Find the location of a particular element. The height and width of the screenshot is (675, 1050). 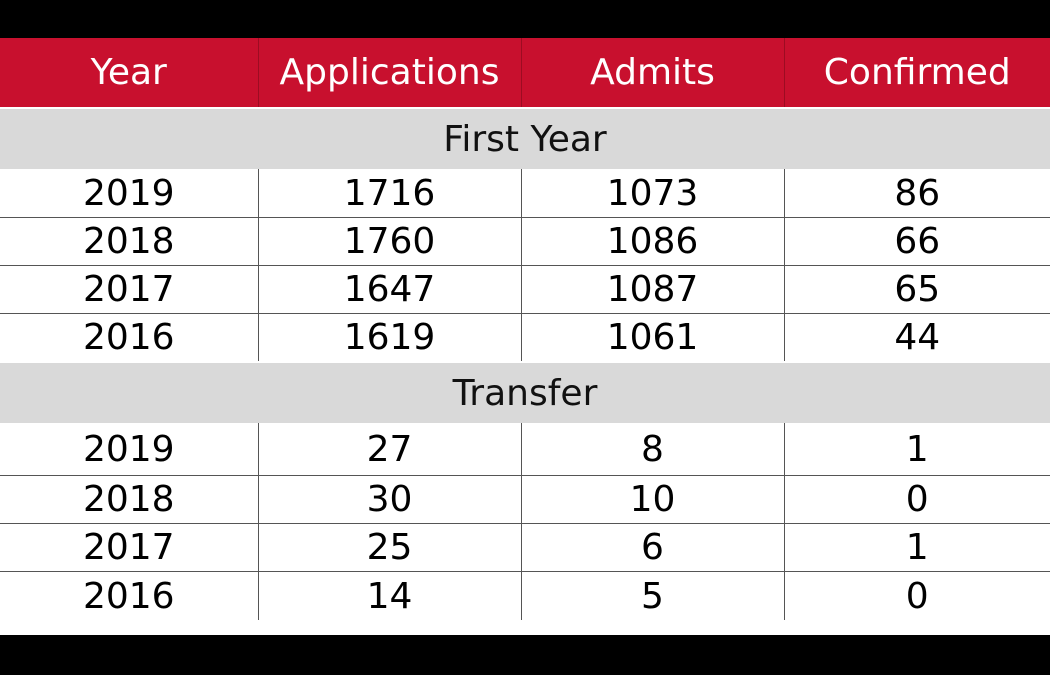

cell-confirmed: 44 is located at coordinates (917, 338).